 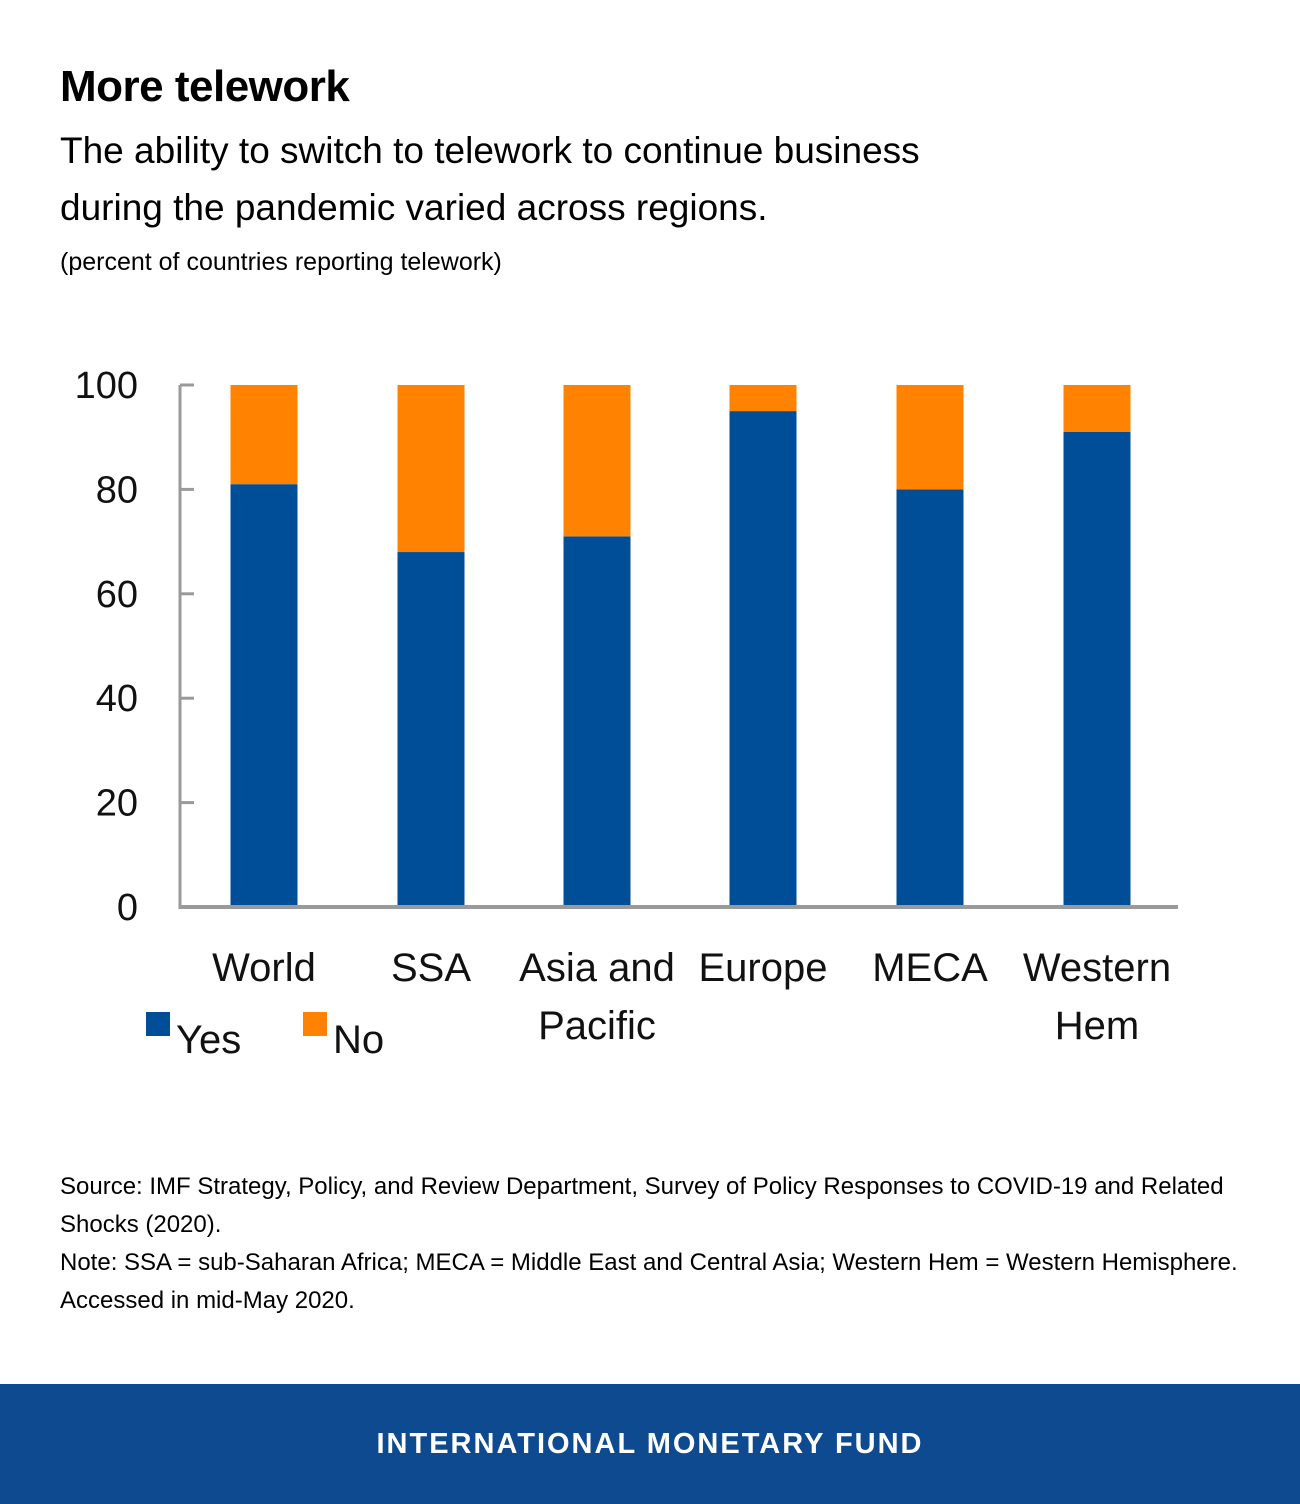 What do you see at coordinates (597, 1026) in the screenshot?
I see `x-category-label-2-line1: Pacific` at bounding box center [597, 1026].